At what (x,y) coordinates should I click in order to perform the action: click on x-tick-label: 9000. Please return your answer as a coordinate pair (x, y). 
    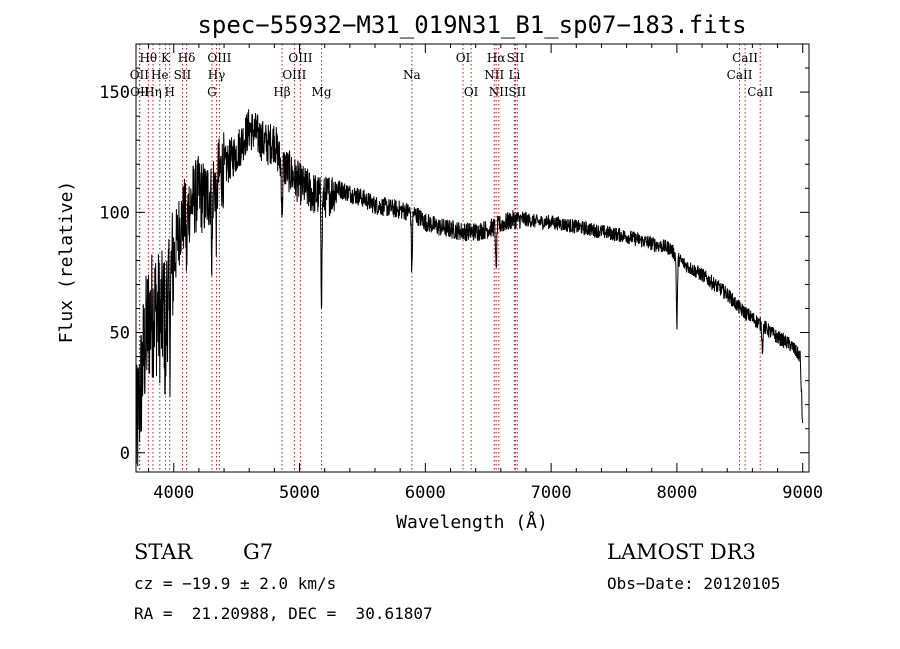
    Looking at the image, I should click on (802, 493).